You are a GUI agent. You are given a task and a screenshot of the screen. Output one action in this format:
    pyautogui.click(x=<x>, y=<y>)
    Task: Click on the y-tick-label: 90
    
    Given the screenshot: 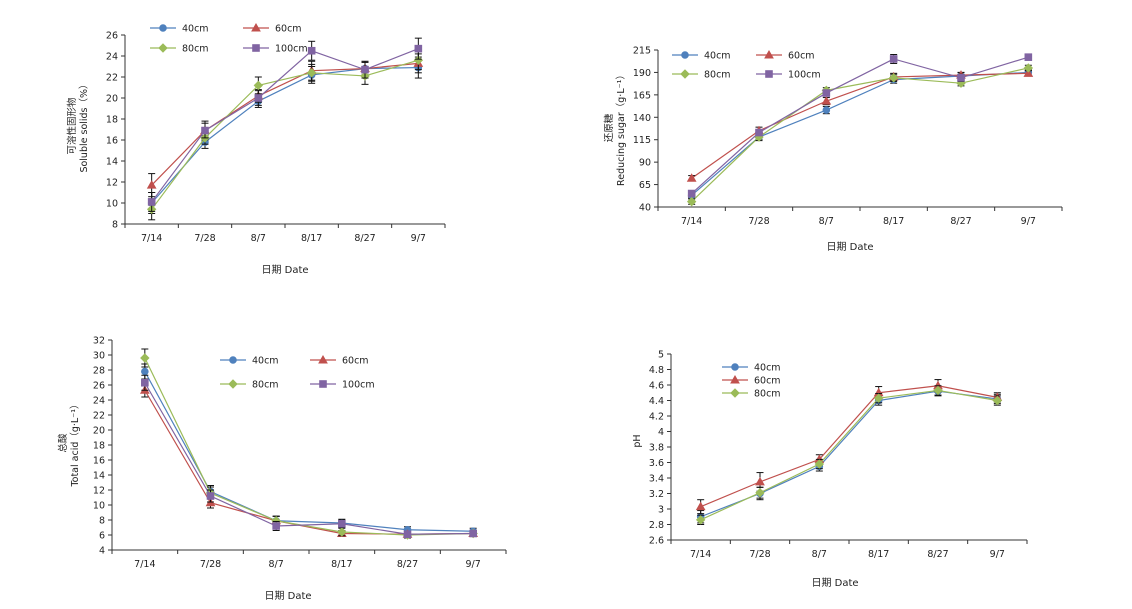 What is the action you would take?
    pyautogui.click(x=645, y=163)
    